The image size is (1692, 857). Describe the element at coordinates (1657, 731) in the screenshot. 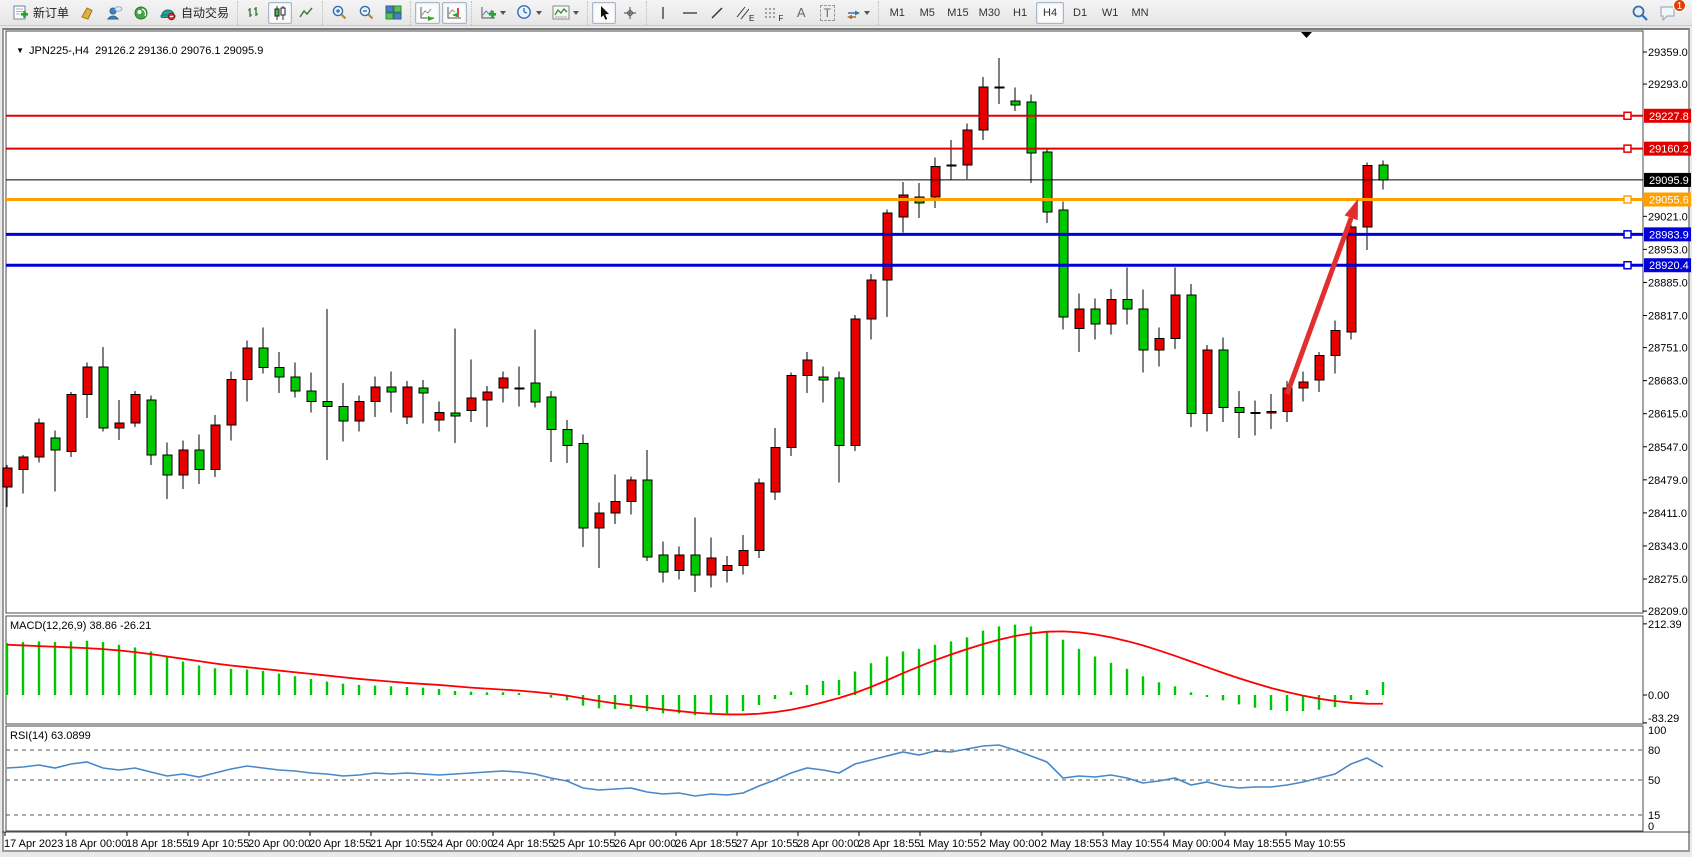

I see `rsi-axis-label: 100` at that location.